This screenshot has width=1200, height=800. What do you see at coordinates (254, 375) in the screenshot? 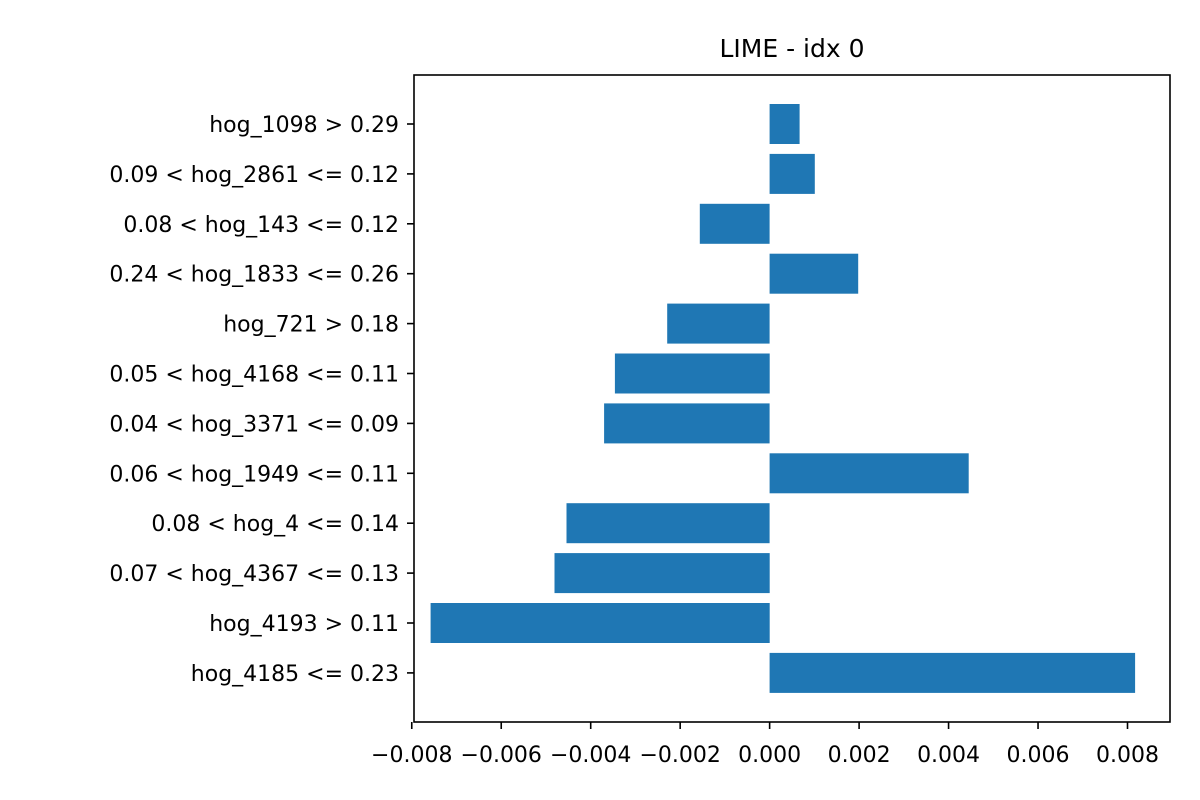
I see `y-tick-label: 0.05 < hog_4168 <= 0.11` at bounding box center [254, 375].